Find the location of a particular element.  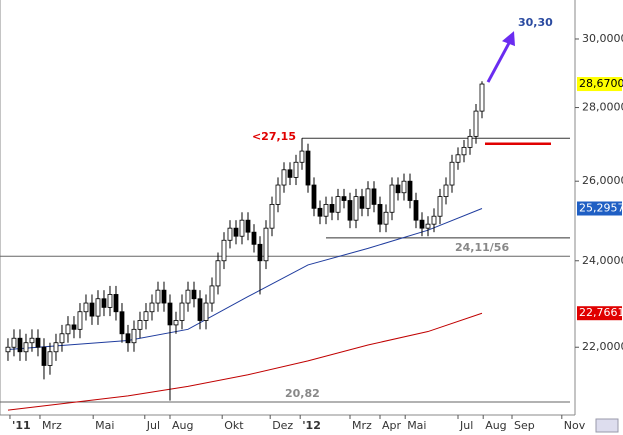

y-tick-label: 22,0000 is located at coordinates (602, 346).